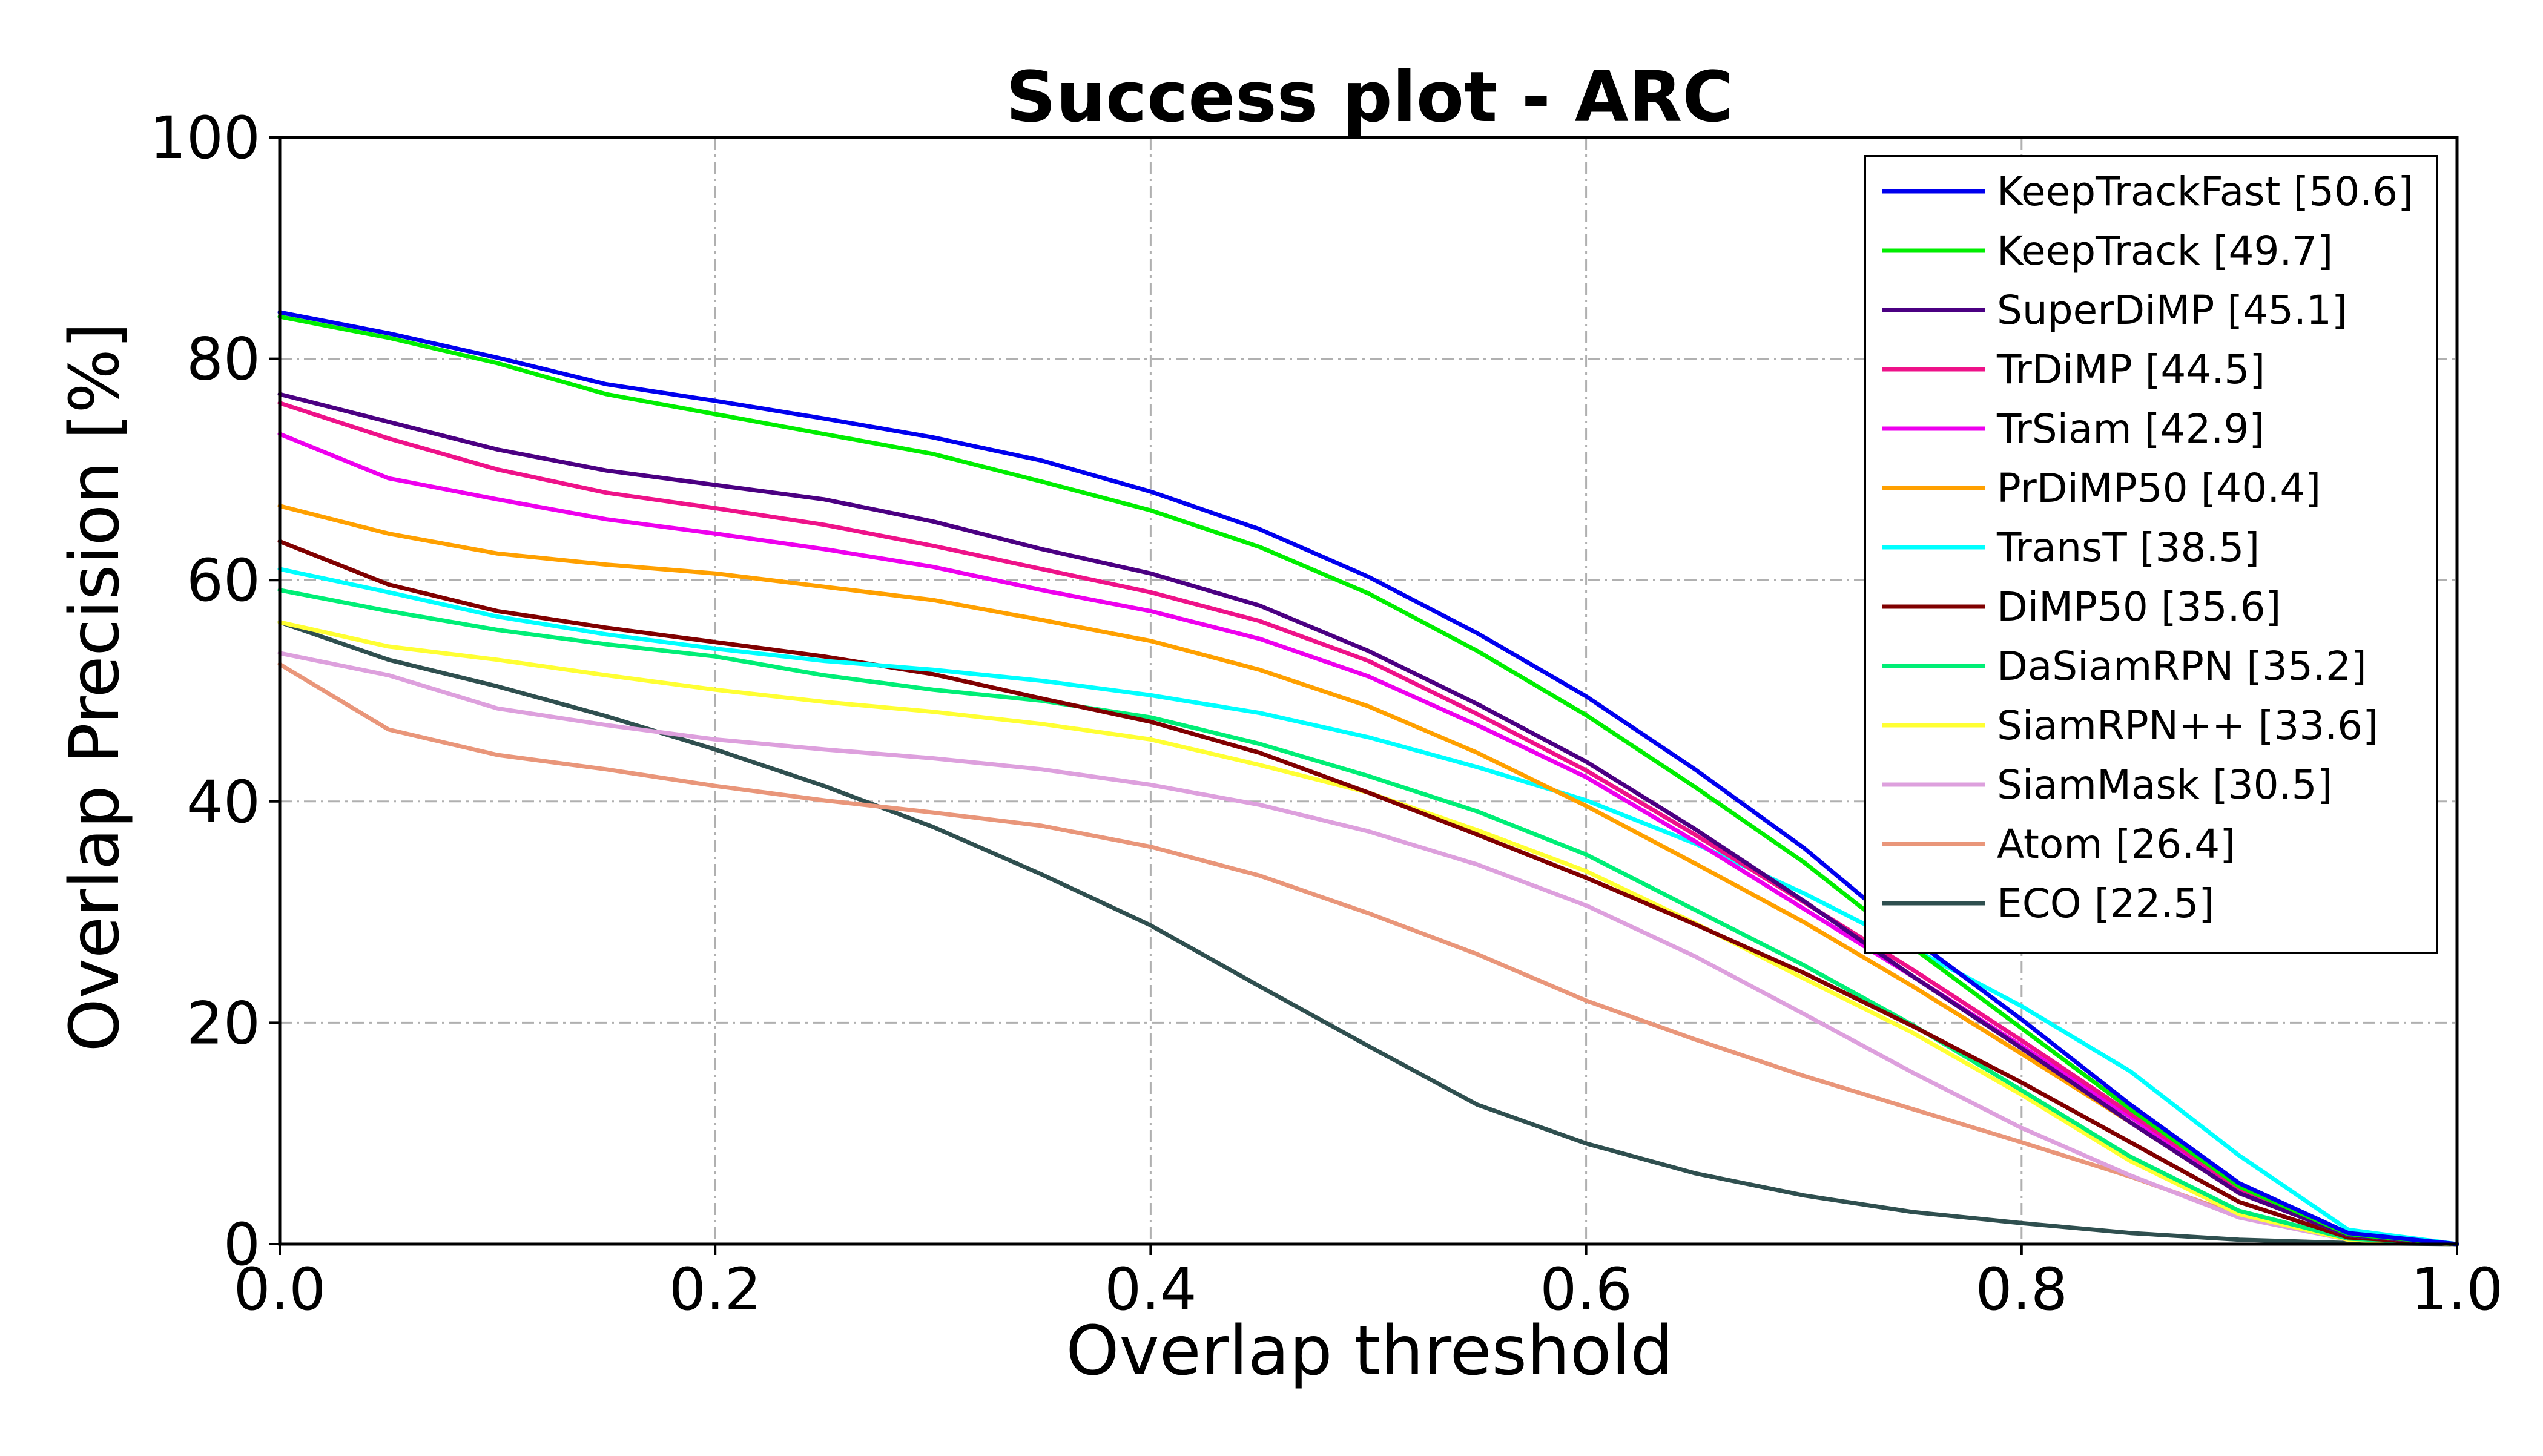 Image resolution: width=2543 pixels, height=1456 pixels. Describe the element at coordinates (2458, 1289) in the screenshot. I see `x-tick-label: 1.0` at that location.